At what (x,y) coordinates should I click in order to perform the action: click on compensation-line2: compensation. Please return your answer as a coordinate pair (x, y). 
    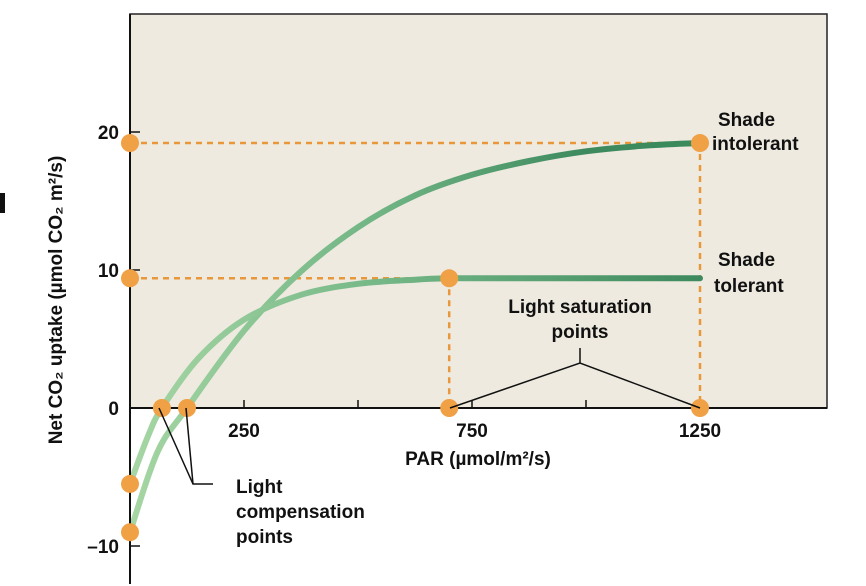
    Looking at the image, I should click on (300, 512).